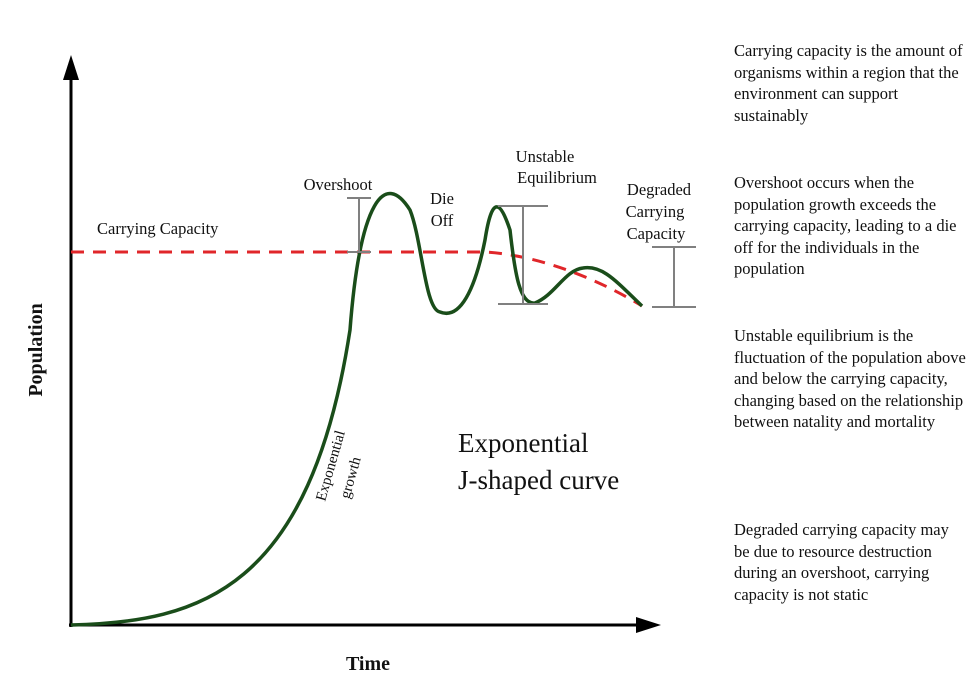 This screenshot has height=683, width=978. What do you see at coordinates (351, 478) in the screenshot?
I see `exponential-growth-label-line2: growth` at bounding box center [351, 478].